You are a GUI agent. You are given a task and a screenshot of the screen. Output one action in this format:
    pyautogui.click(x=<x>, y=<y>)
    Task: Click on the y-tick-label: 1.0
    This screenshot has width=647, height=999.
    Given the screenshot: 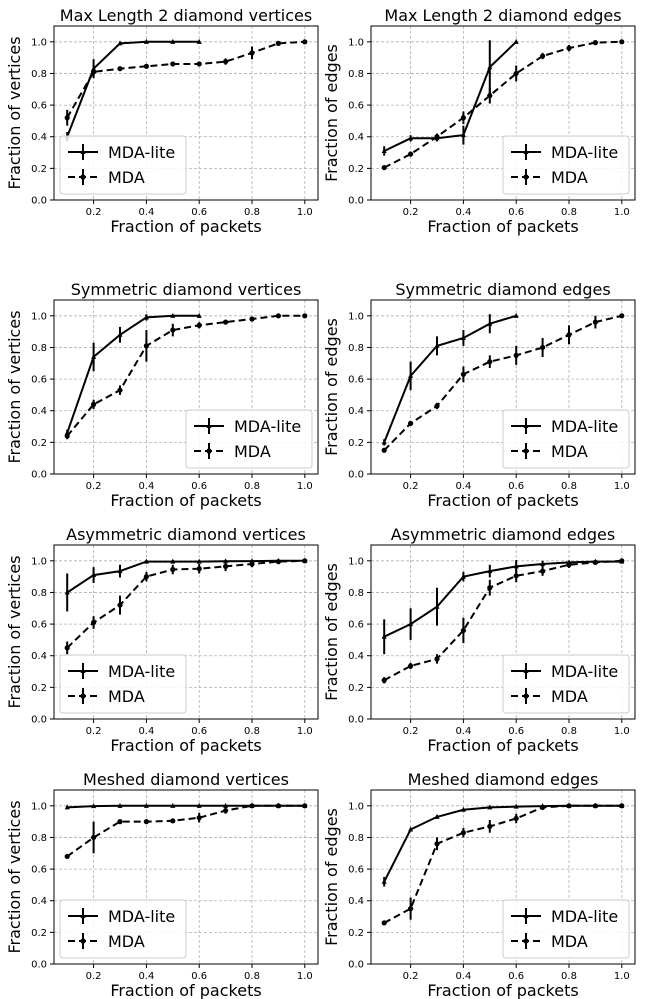 What is the action you would take?
    pyautogui.click(x=356, y=561)
    